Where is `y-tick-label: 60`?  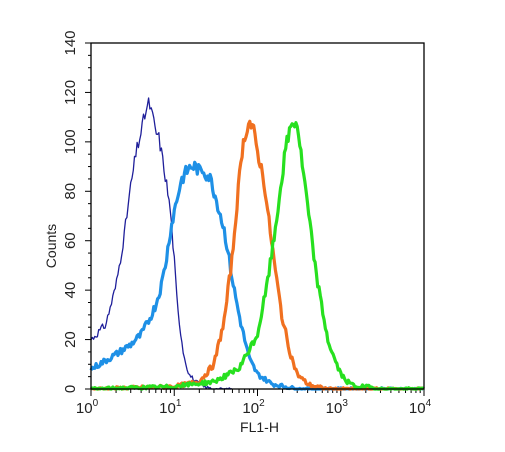 y-tick-label: 60 is located at coordinates (70, 240).